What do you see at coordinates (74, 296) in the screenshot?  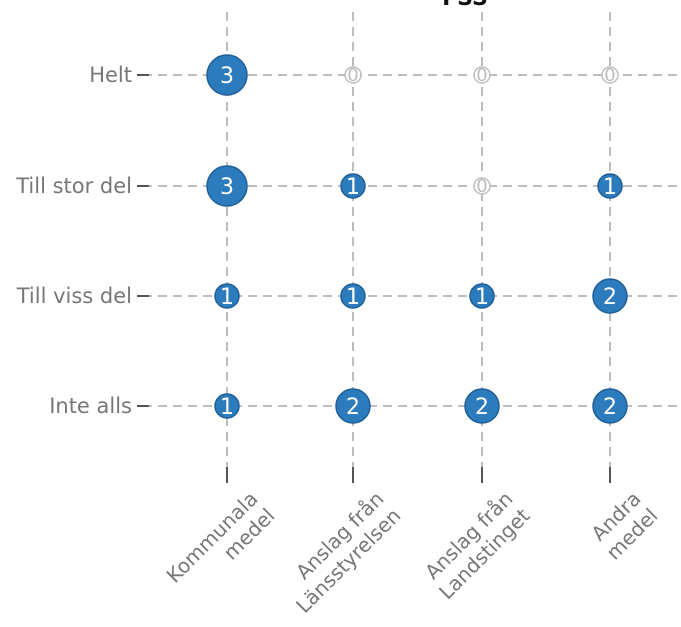 I see `y-tick-label: Till viss del` at bounding box center [74, 296].